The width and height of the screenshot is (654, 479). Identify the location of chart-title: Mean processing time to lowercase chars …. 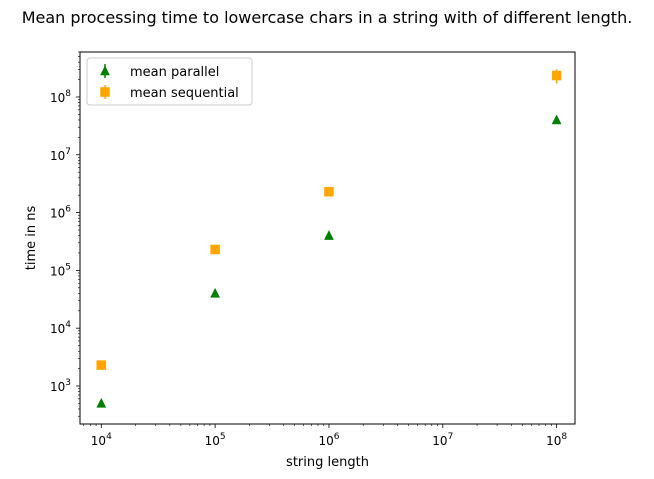
(327, 17).